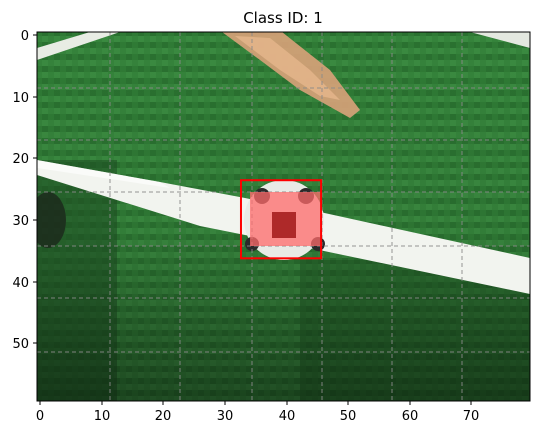 The height and width of the screenshot is (435, 540). I want to click on x-tick-label: 60, so click(410, 416).